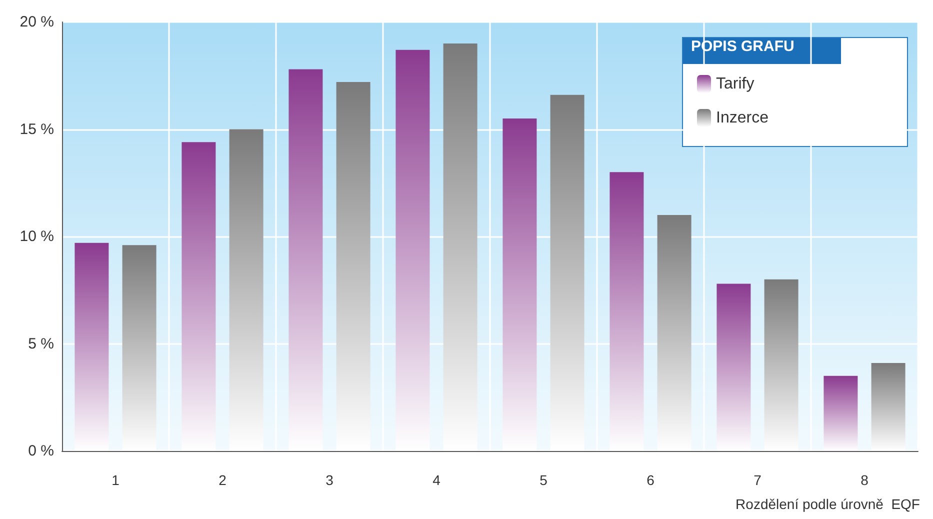 This screenshot has height=519, width=933. Describe the element at coordinates (41, 451) in the screenshot. I see `y-tick-label: 0 %` at that location.